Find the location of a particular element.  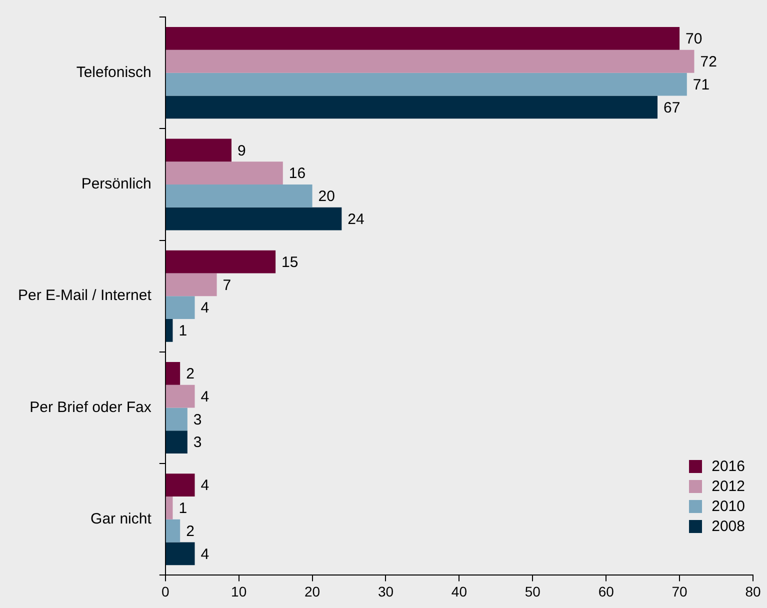

y-tick-label: Telefonisch is located at coordinates (114, 72).